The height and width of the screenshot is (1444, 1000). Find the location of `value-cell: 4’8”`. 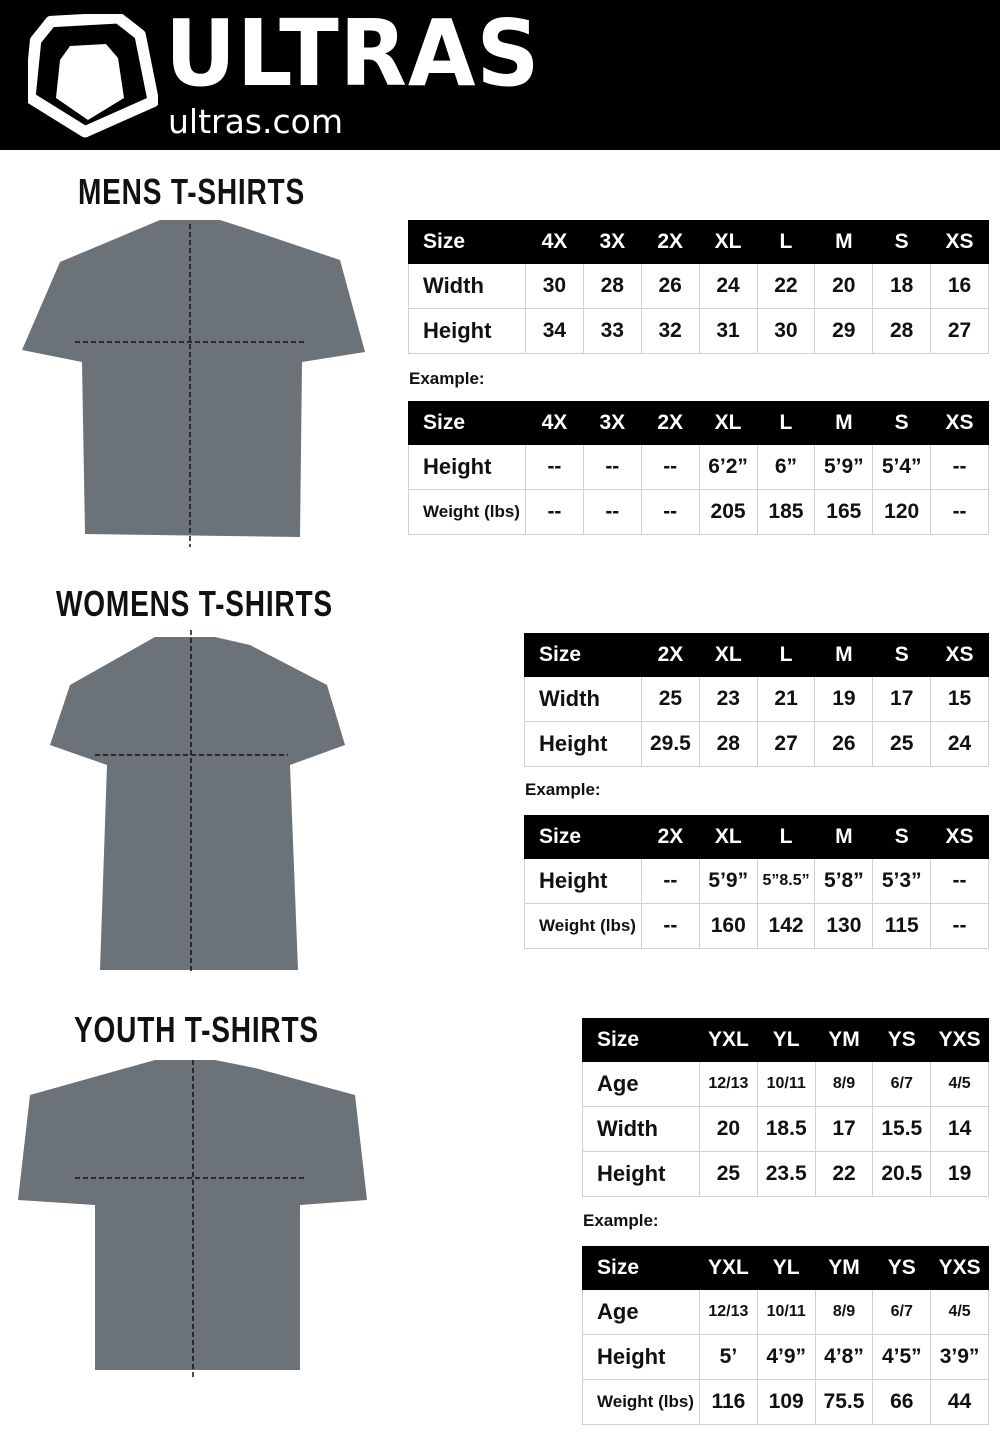

value-cell: 4’8” is located at coordinates (844, 1357).